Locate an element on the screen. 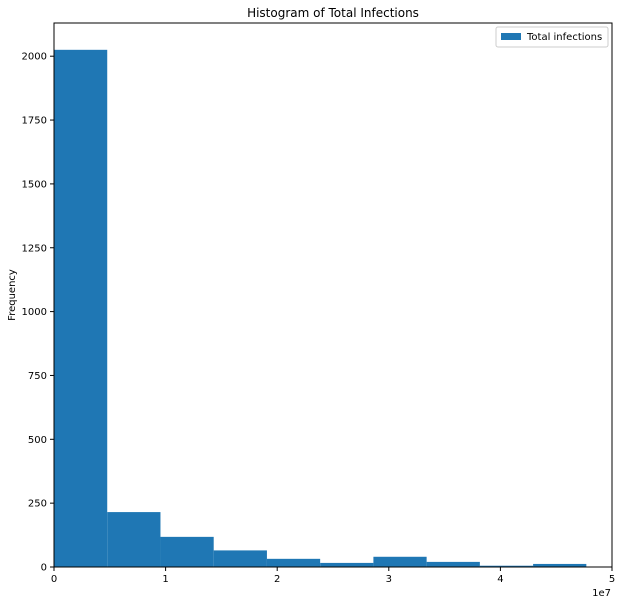 This screenshot has width=622, height=604. y-axis-ticks: 0 250 500 750 1000 1250 1500 1750 2000 is located at coordinates (38, 313).